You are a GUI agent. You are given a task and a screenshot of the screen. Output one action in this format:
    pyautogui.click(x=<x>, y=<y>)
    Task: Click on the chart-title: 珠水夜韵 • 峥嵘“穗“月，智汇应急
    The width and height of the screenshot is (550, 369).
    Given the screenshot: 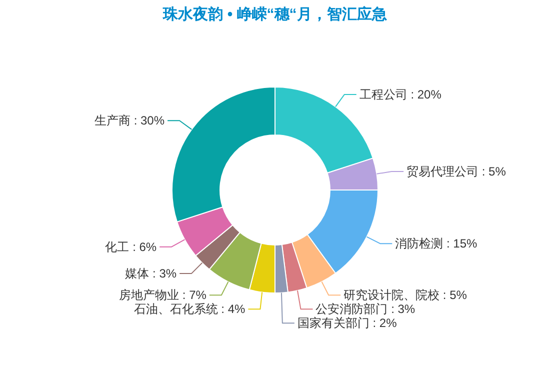 What is the action you would take?
    pyautogui.click(x=275, y=14)
    